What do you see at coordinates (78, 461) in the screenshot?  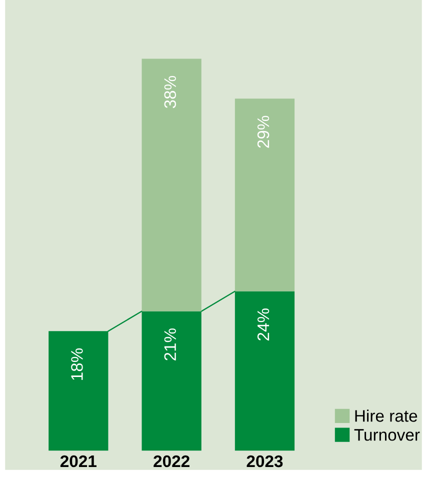 I see `x-tick-label: 2021` at bounding box center [78, 461].